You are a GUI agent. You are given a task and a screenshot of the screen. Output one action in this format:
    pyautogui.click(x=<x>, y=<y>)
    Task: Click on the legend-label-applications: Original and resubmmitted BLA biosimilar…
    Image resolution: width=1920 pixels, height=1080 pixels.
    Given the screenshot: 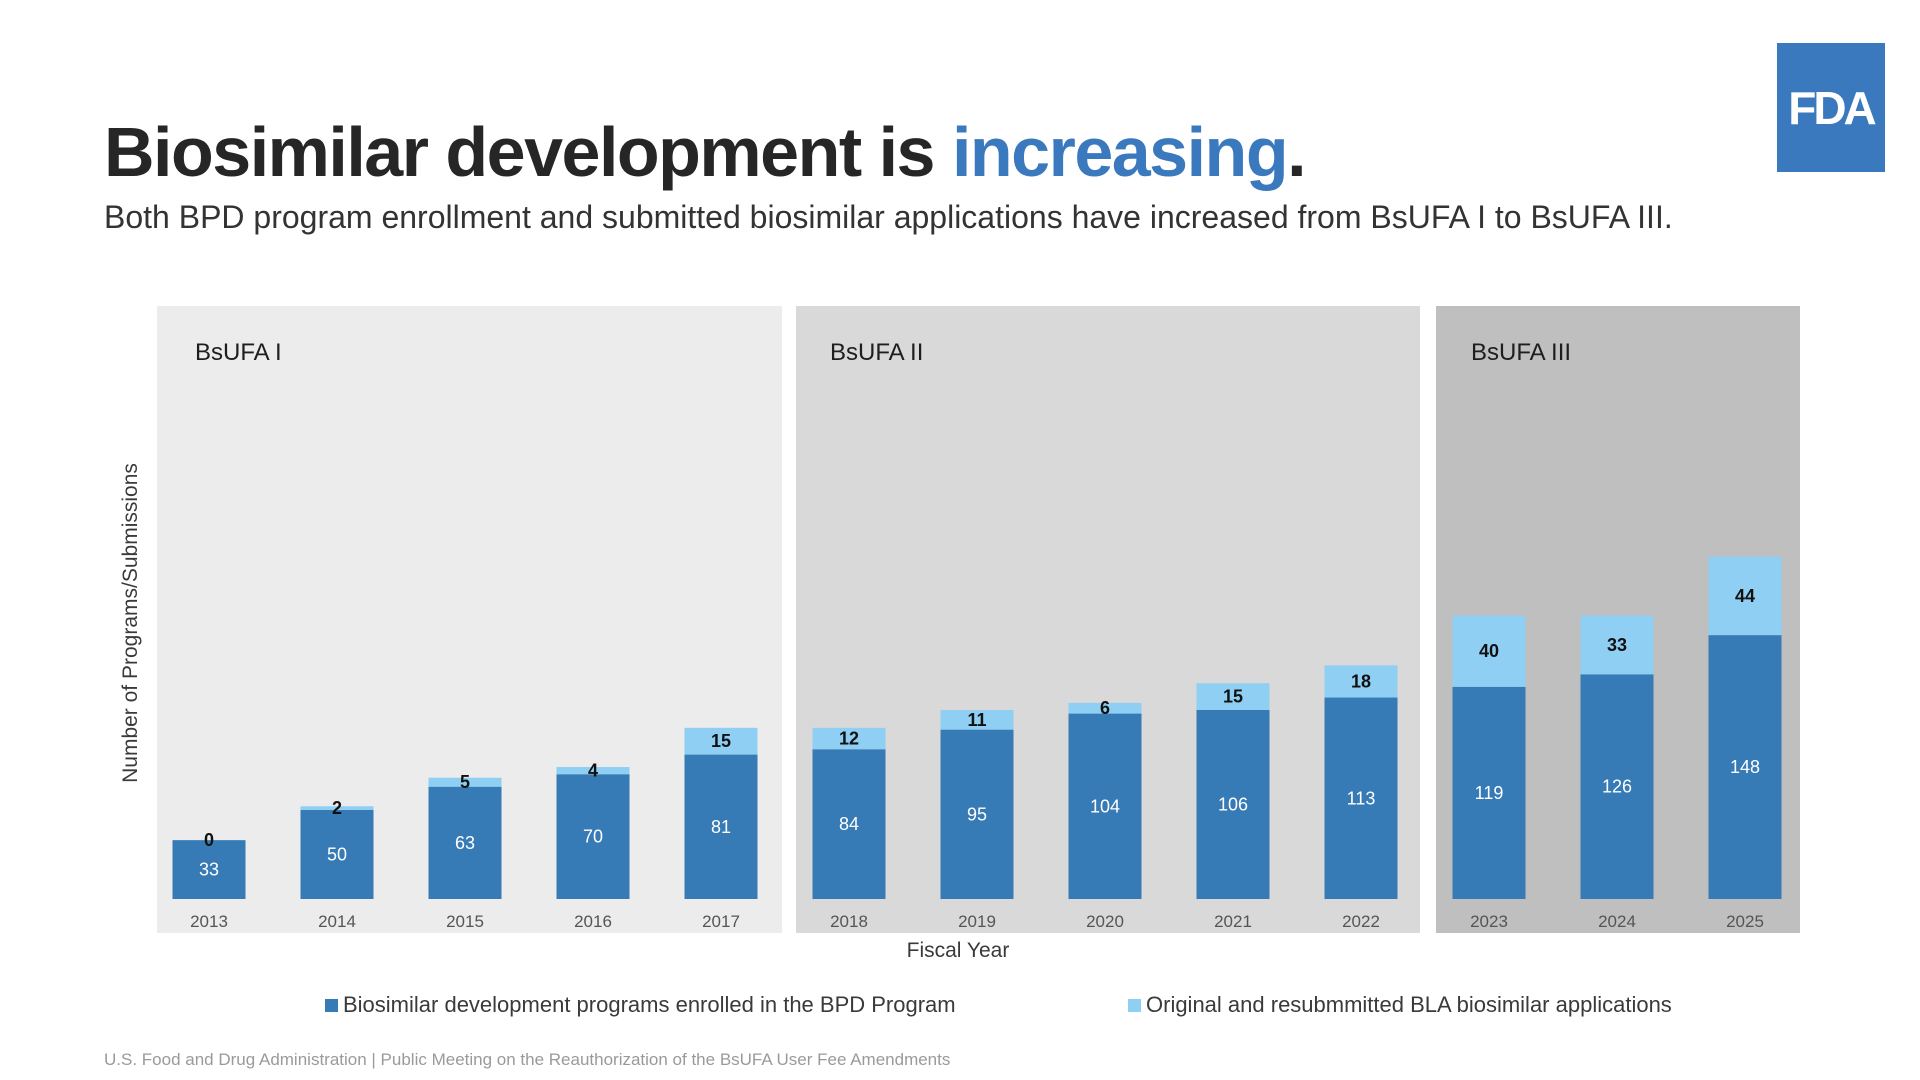 What is the action you would take?
    pyautogui.click(x=1409, y=1004)
    